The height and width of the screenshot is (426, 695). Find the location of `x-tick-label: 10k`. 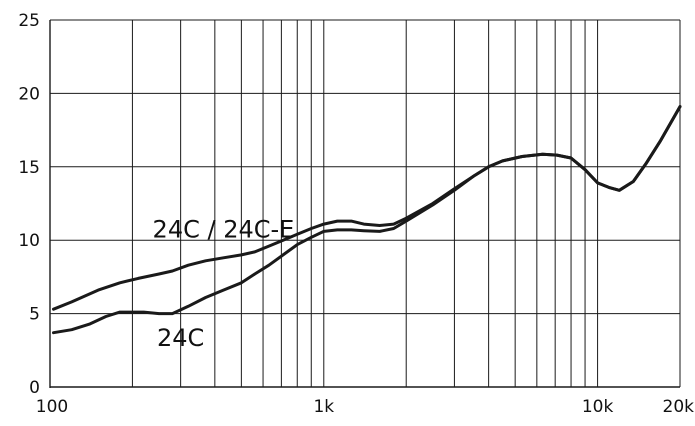

x-tick-label: 10k is located at coordinates (598, 407).